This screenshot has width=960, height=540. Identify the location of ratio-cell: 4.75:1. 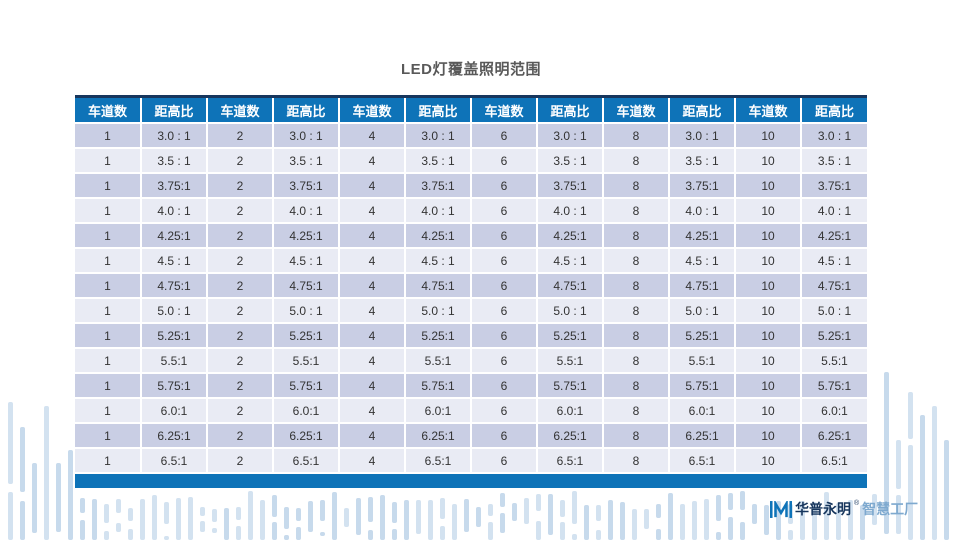
(306, 286).